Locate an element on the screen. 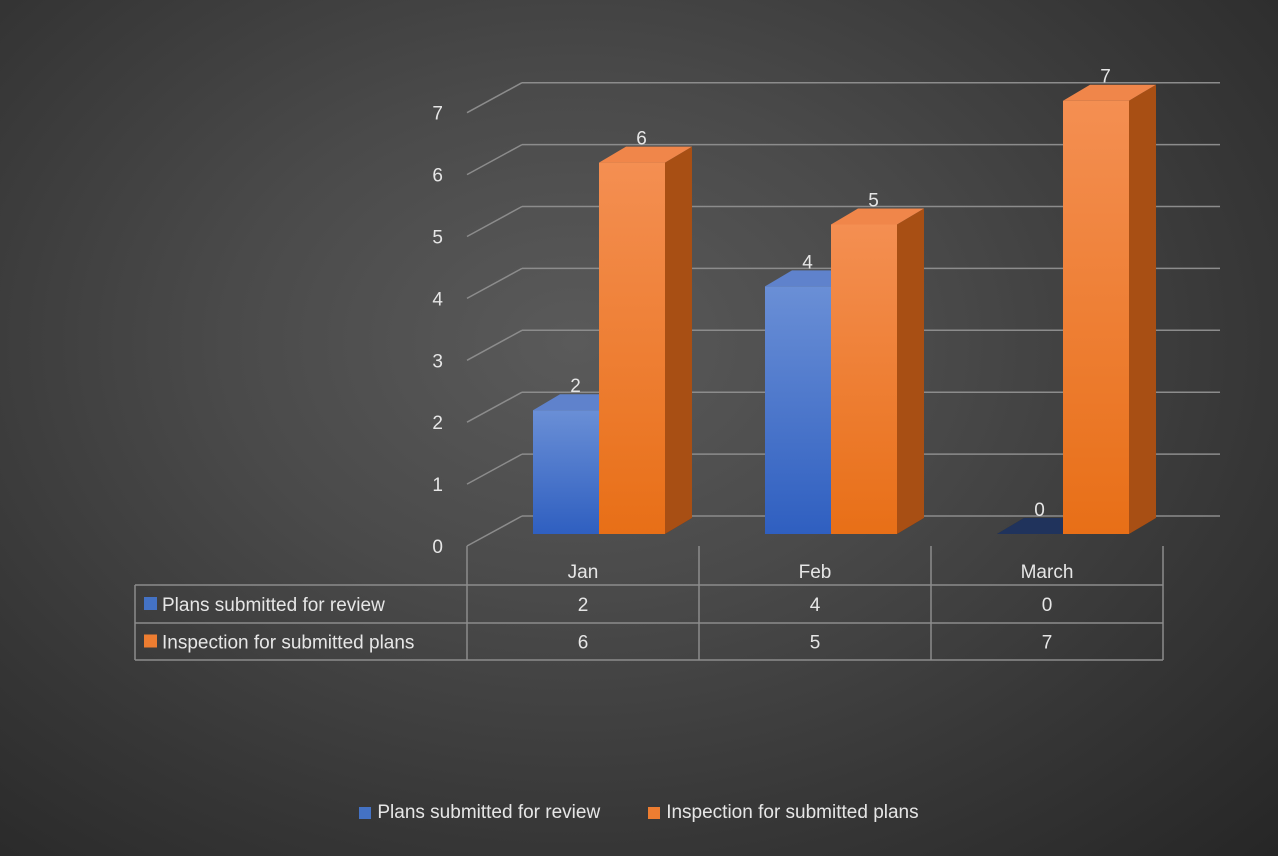  data-label-plans-submitted-for-review-march: 0 is located at coordinates (1039, 510).